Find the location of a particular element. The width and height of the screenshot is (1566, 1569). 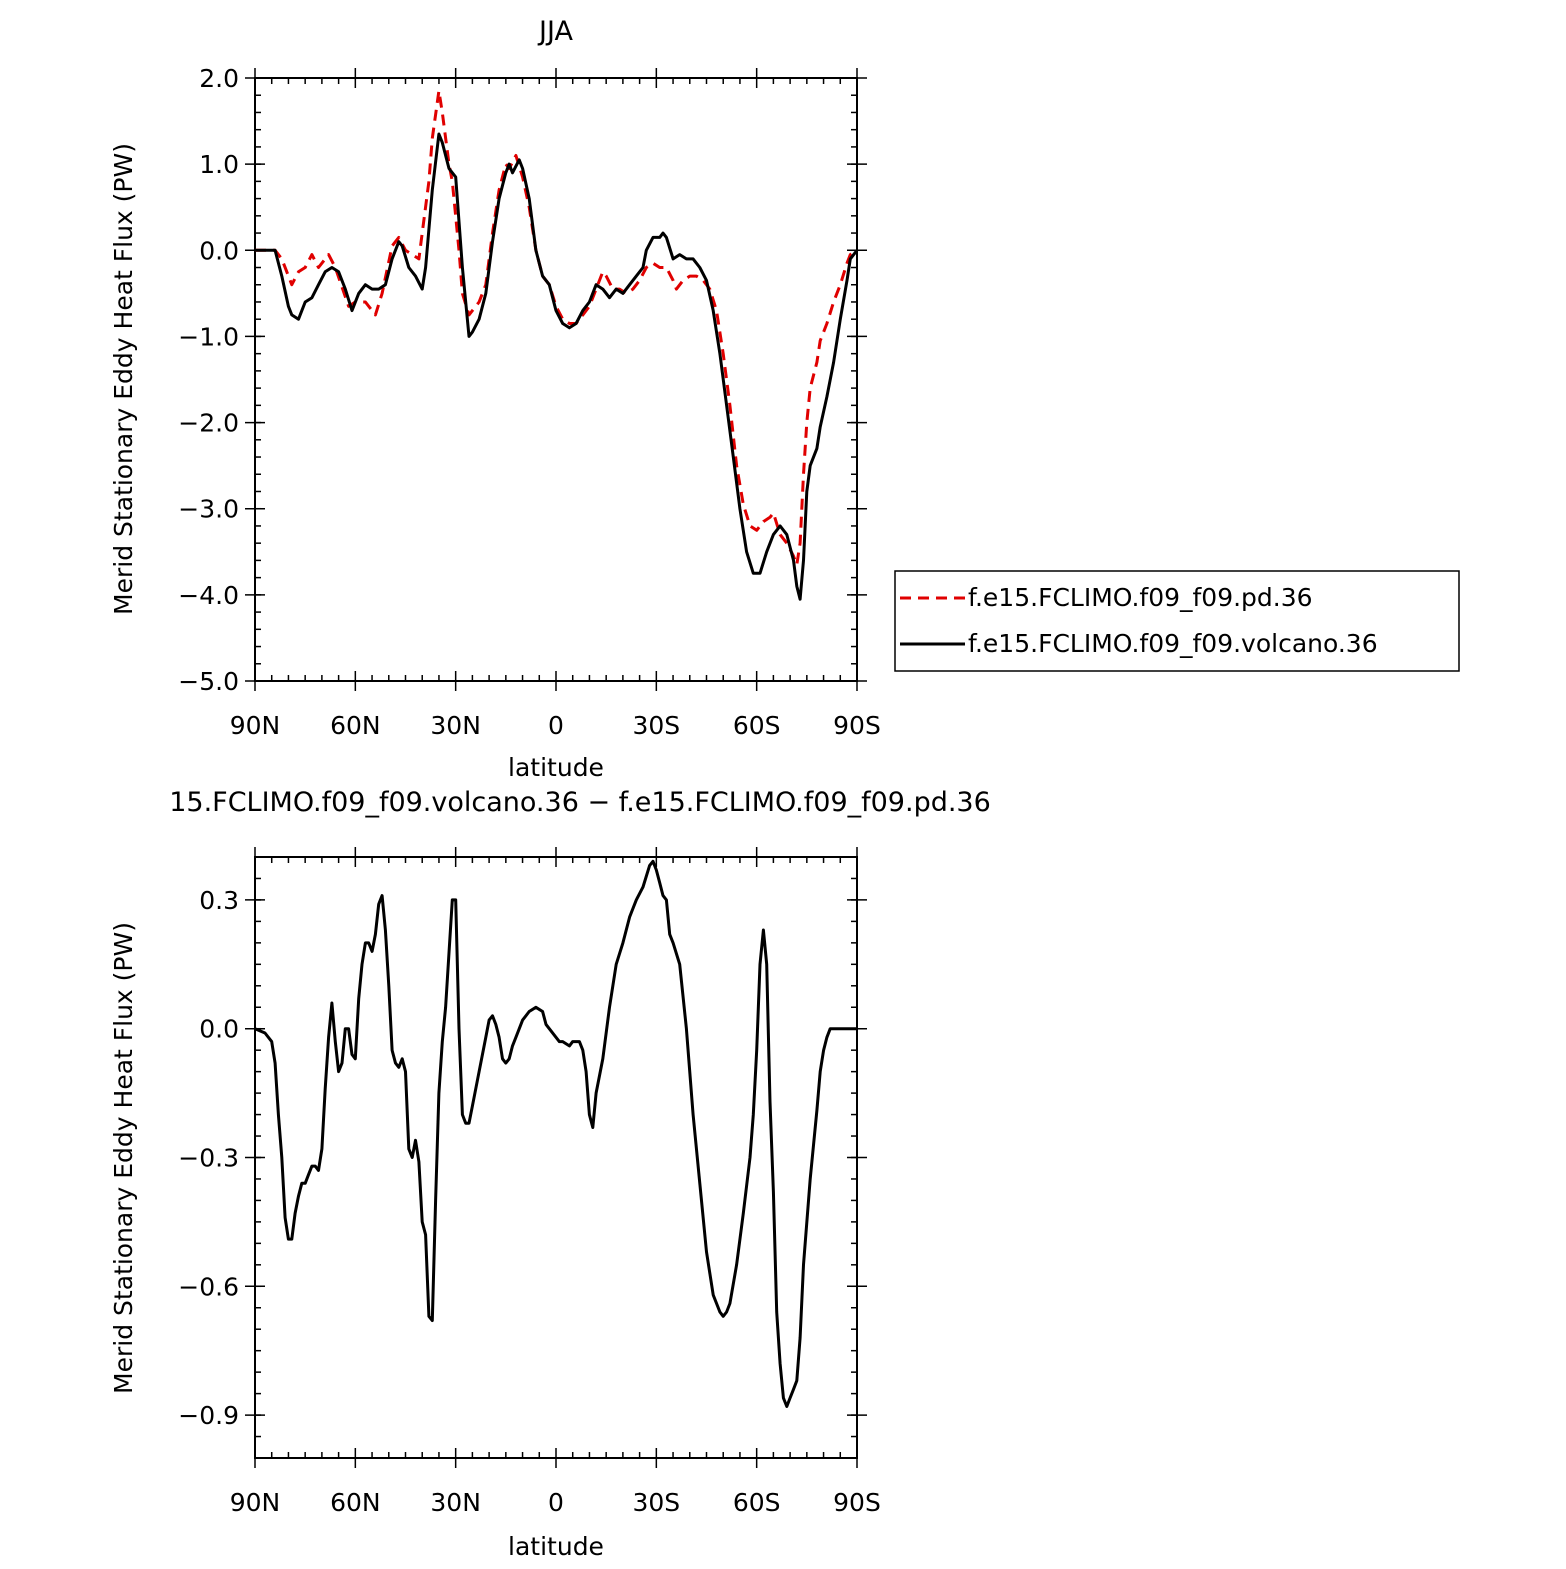

bottom-x-axis-label: latitude is located at coordinates (556, 1546).